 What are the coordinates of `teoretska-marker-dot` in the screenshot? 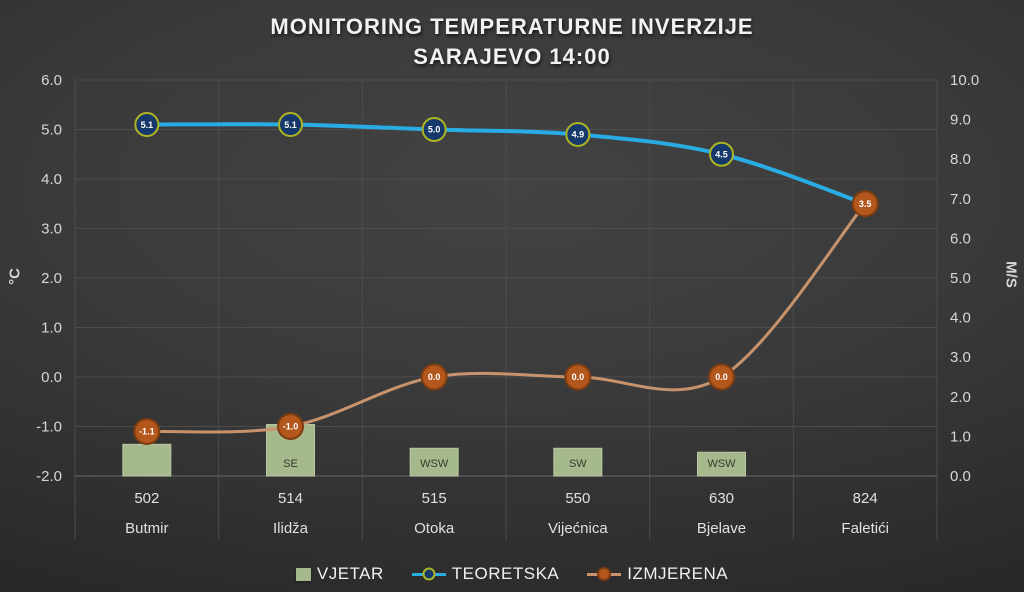 It's located at (429, 574).